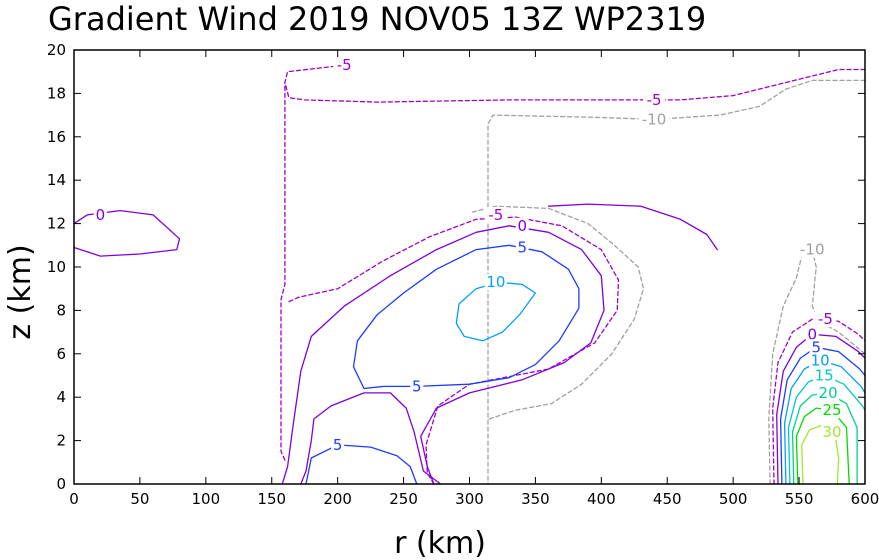 This screenshot has width=879, height=560. What do you see at coordinates (61, 310) in the screenshot?
I see `y-tick-label-8: 8` at bounding box center [61, 310].